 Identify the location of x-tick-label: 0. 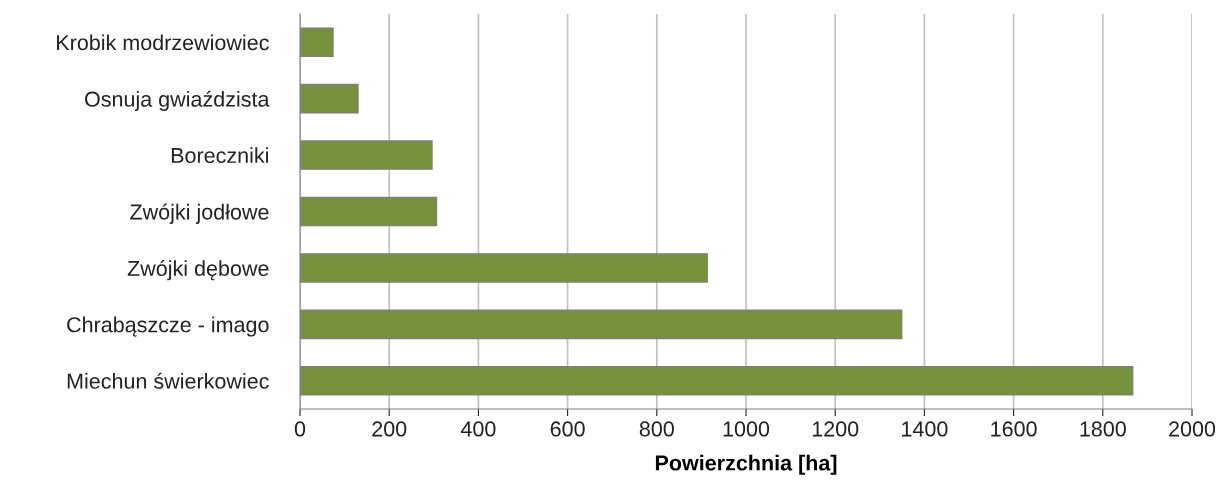
(300, 429).